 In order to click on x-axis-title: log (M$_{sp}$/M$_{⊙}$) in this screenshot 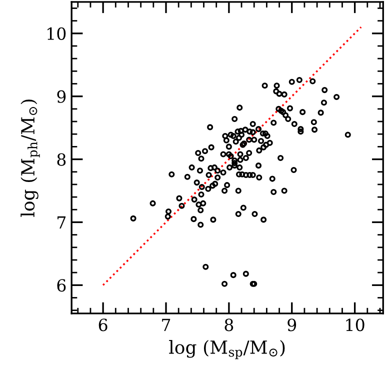, I will do `click(227, 350)`.